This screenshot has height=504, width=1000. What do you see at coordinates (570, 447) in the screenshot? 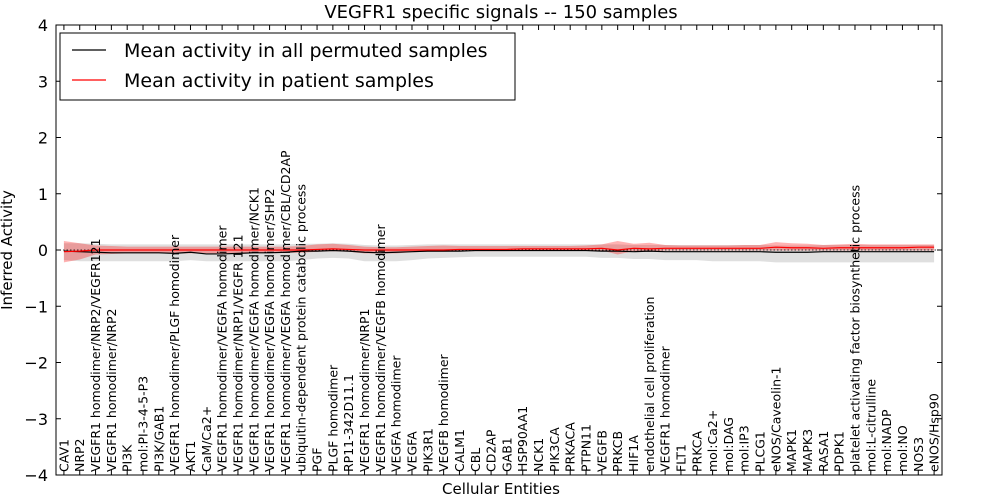
I see `x-tick-label: PRKACA` at bounding box center [570, 447].